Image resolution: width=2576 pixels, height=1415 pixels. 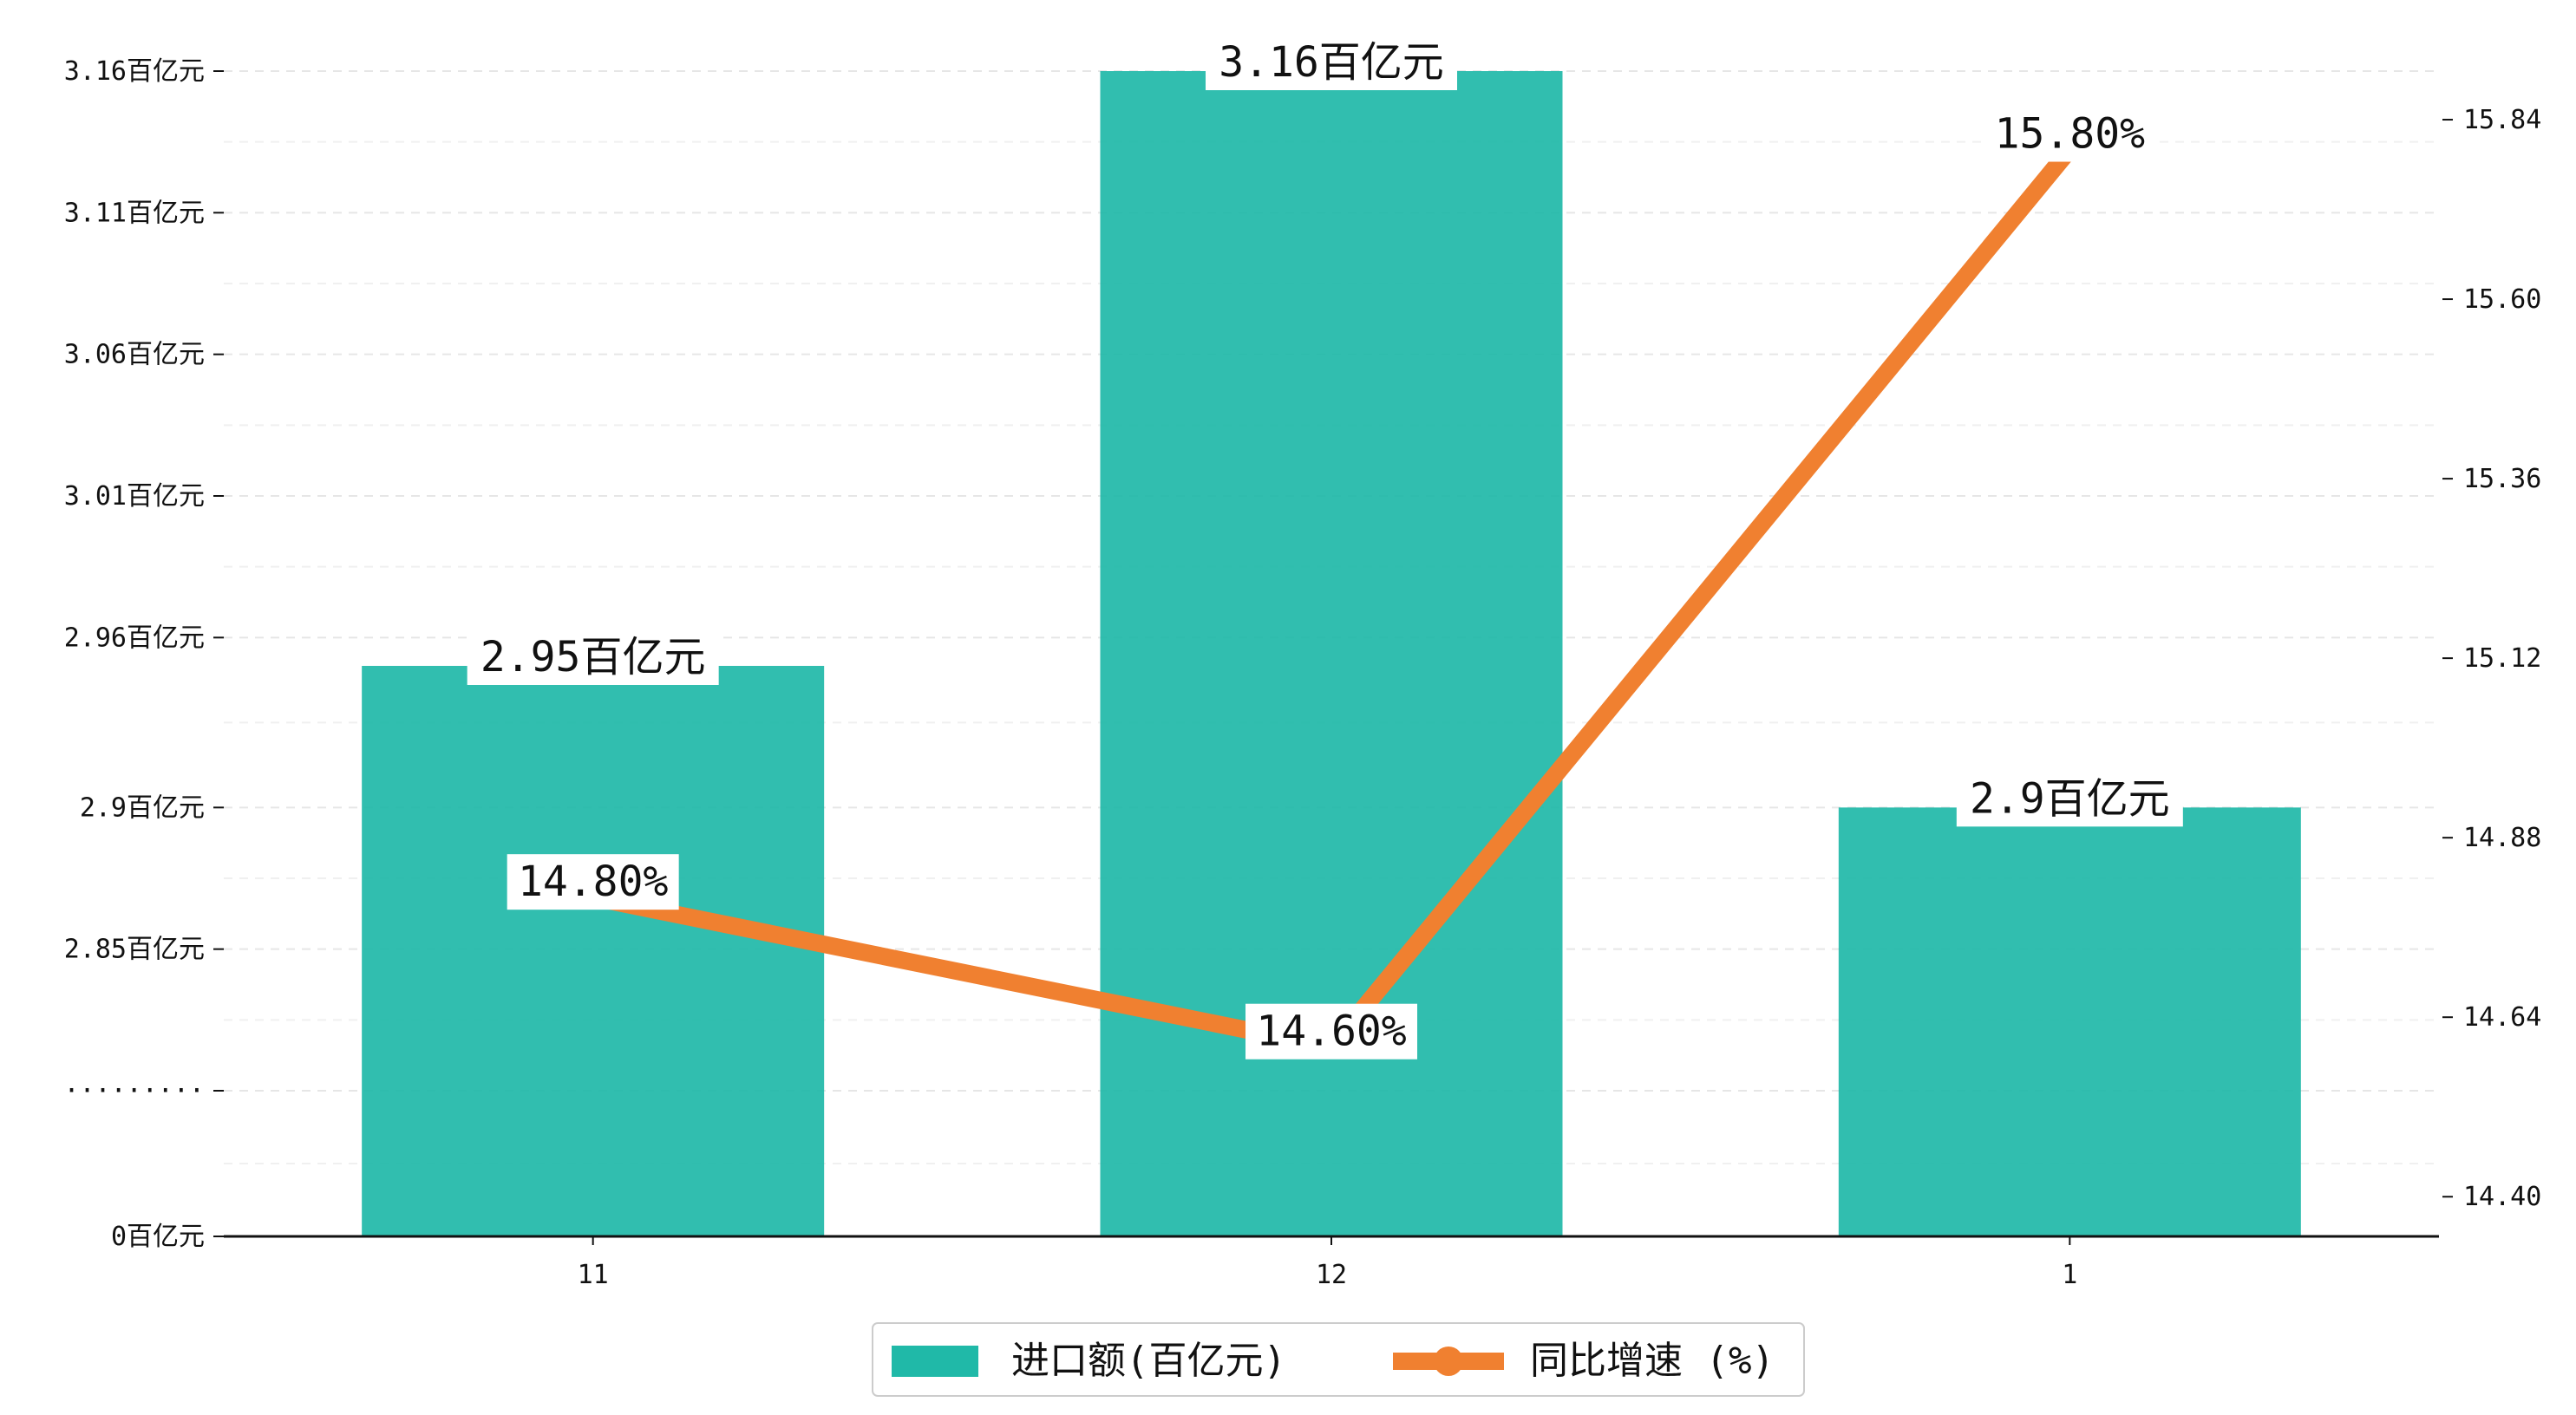 What do you see at coordinates (134, 213) in the screenshot?
I see `y-left-tick-label: 3.11百亿元` at bounding box center [134, 213].